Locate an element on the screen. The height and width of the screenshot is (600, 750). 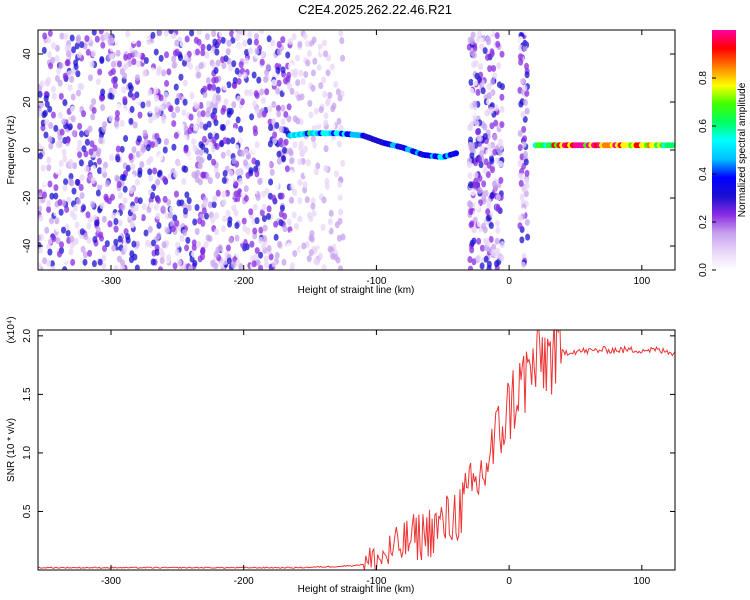
y-tick-label: -20 is located at coordinates (27, 197).